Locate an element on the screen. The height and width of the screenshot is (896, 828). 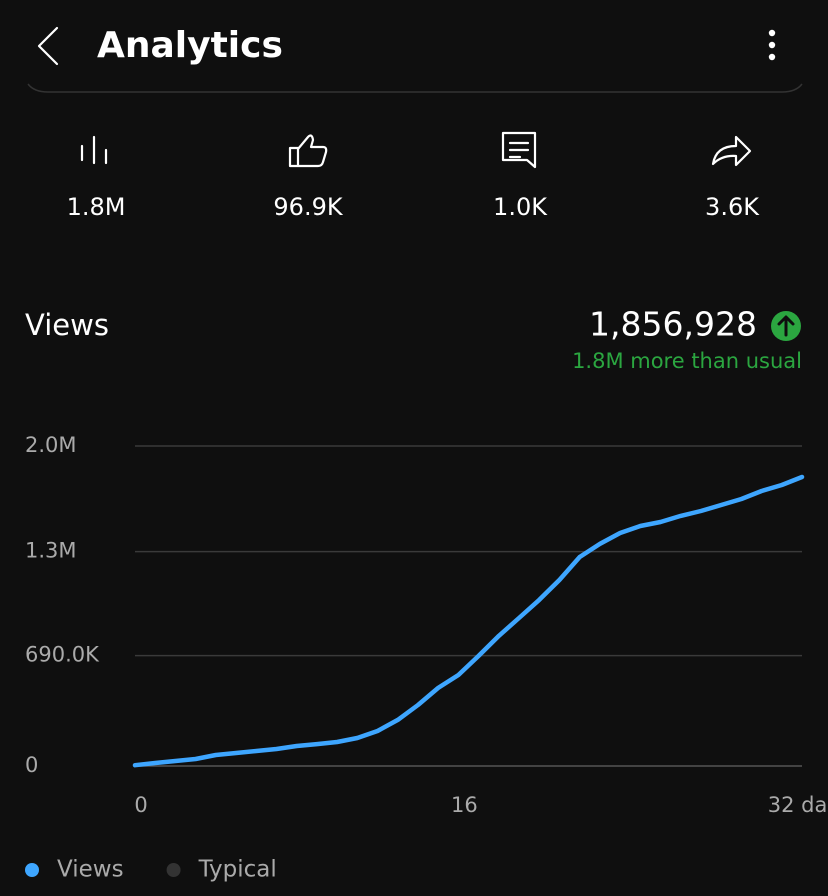
page-title: Analytics is located at coordinates (190, 45).